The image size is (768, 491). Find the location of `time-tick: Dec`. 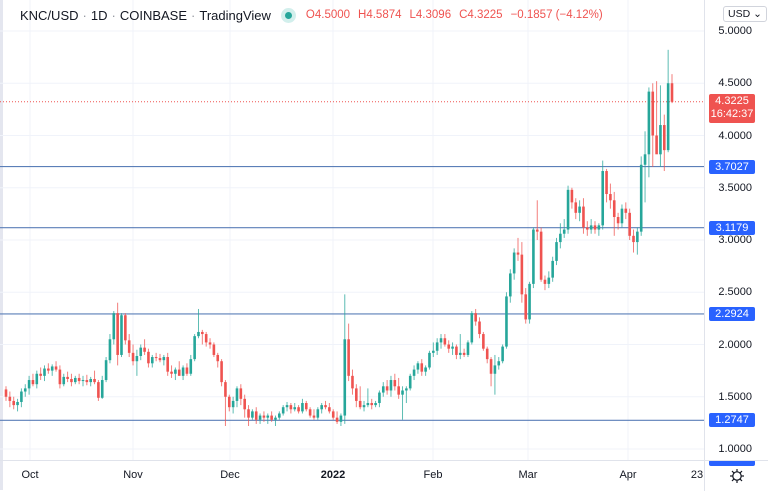

time-tick: Dec is located at coordinates (230, 475).